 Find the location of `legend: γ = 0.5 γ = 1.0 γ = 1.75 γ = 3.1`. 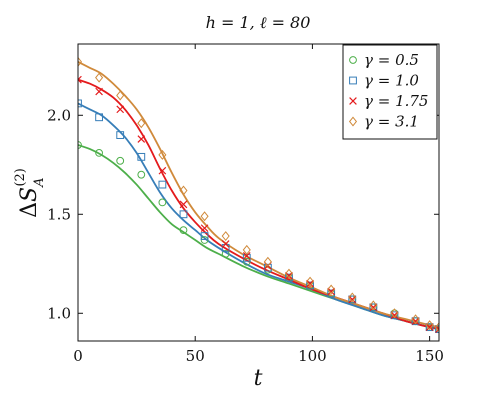

legend: γ = 0.5 γ = 1.0 γ = 1.75 γ = 3.1 is located at coordinates (390, 92).